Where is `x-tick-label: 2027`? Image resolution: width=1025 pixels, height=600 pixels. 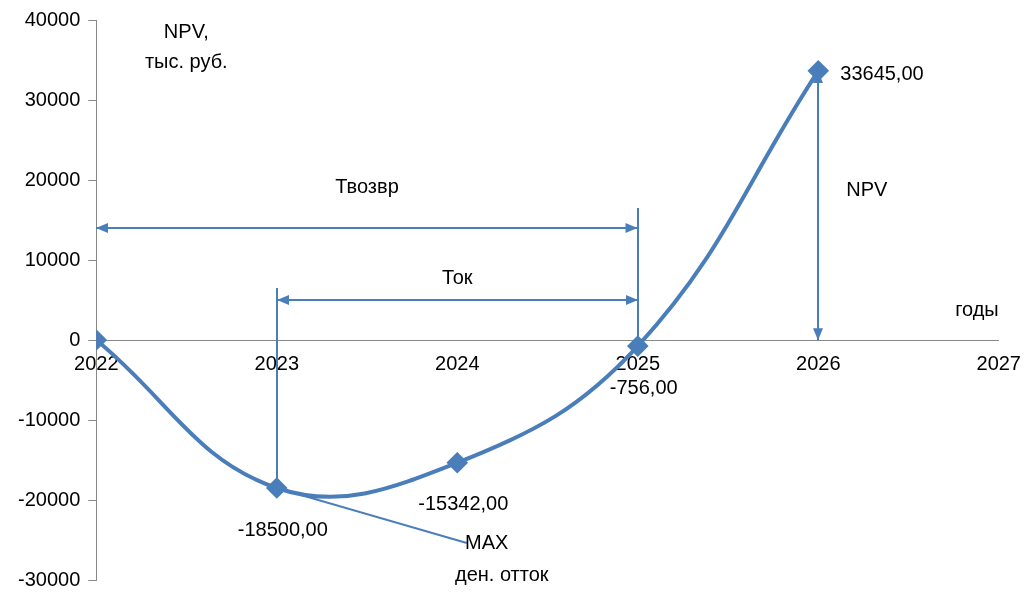 x-tick-label: 2027 is located at coordinates (998, 362).